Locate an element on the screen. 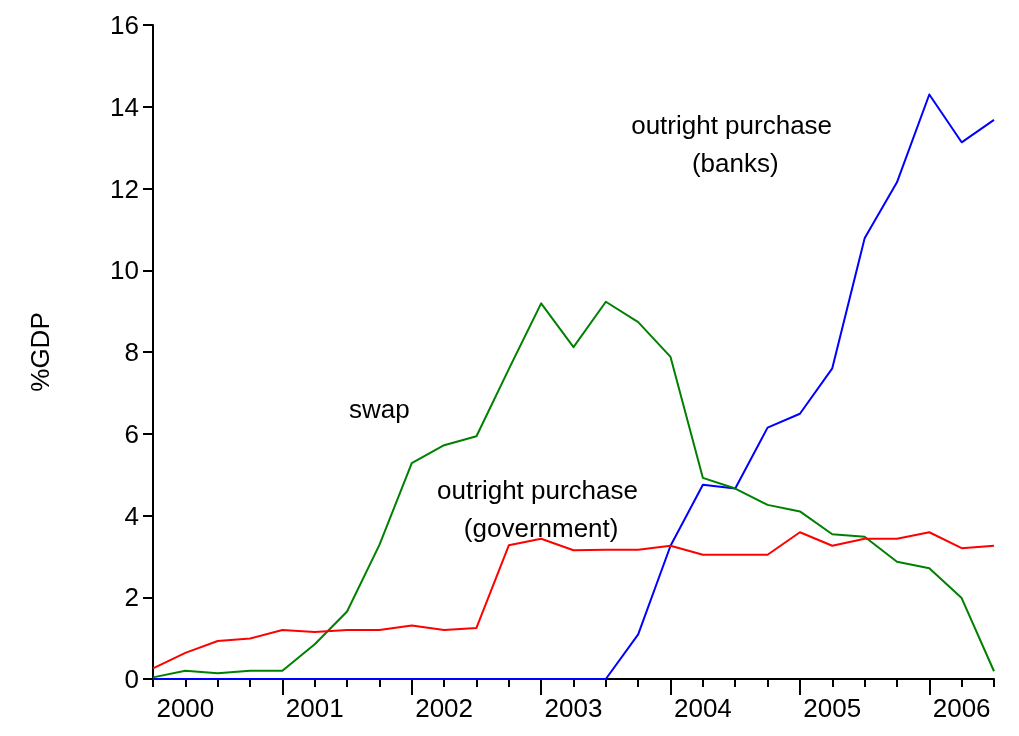 This screenshot has height=736, width=1019. y-tick-label: 12 is located at coordinates (124, 188).